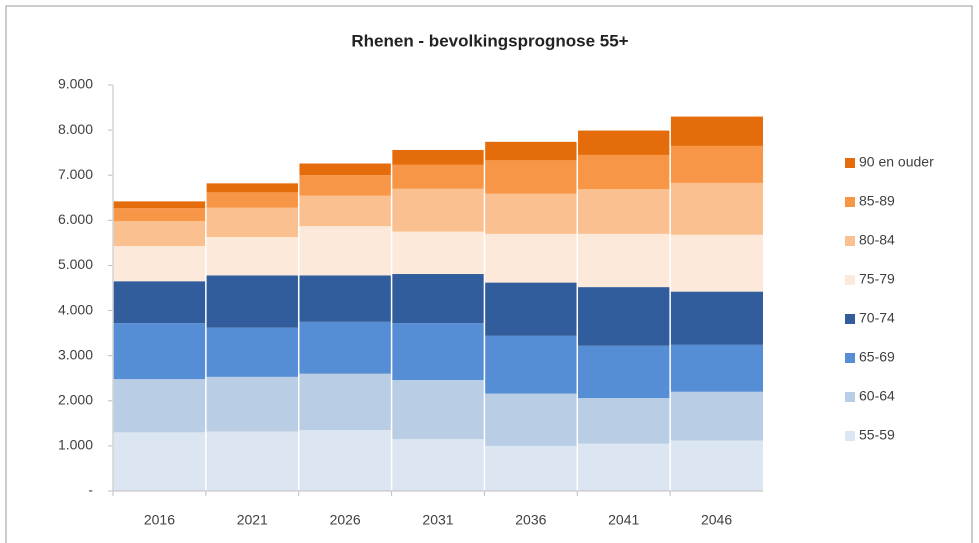  What do you see at coordinates (75, 219) in the screenshot?
I see `y-tick-label: 6.000` at bounding box center [75, 219].